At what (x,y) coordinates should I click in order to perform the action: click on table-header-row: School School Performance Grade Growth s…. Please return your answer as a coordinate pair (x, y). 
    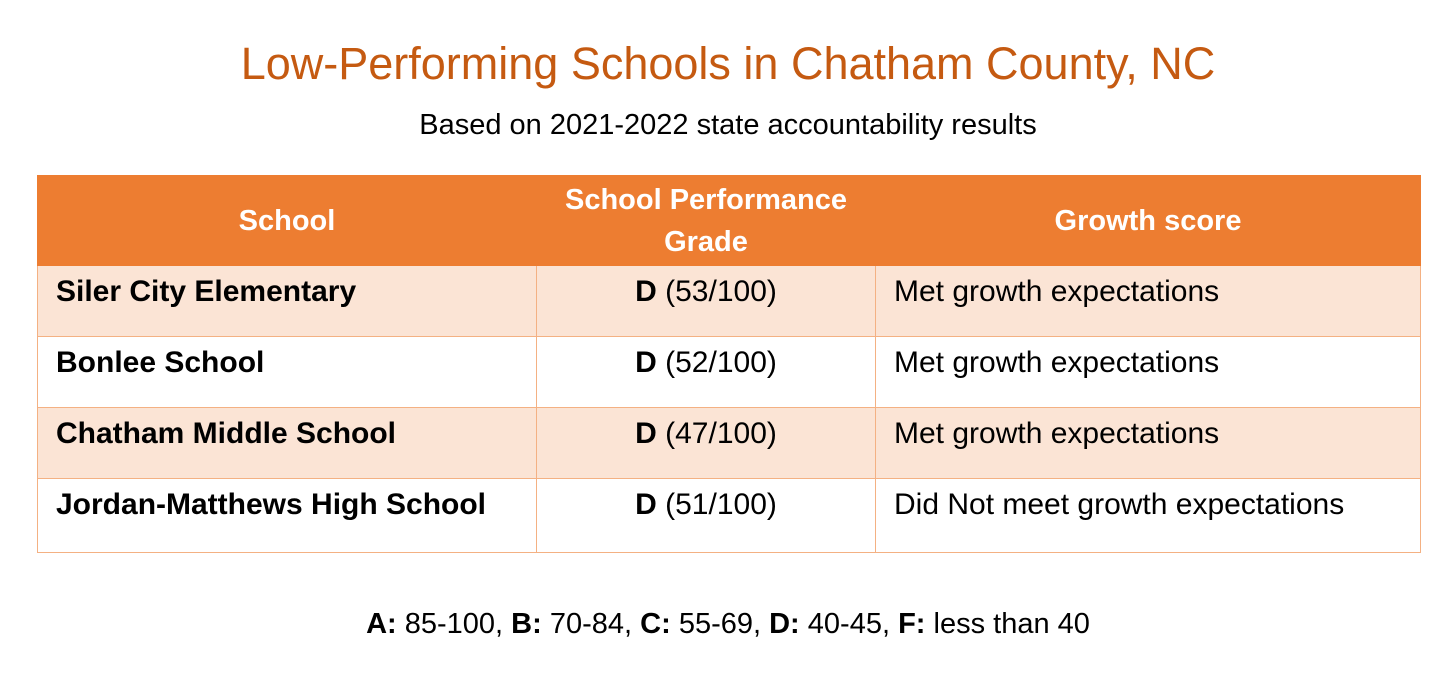
    Looking at the image, I should click on (729, 220).